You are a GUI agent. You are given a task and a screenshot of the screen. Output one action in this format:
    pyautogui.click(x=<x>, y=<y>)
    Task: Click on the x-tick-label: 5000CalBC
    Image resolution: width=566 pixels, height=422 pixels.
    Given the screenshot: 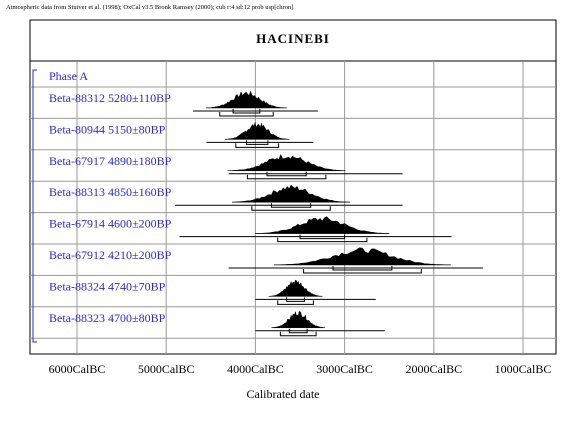 What is the action you would take?
    pyautogui.click(x=166, y=369)
    